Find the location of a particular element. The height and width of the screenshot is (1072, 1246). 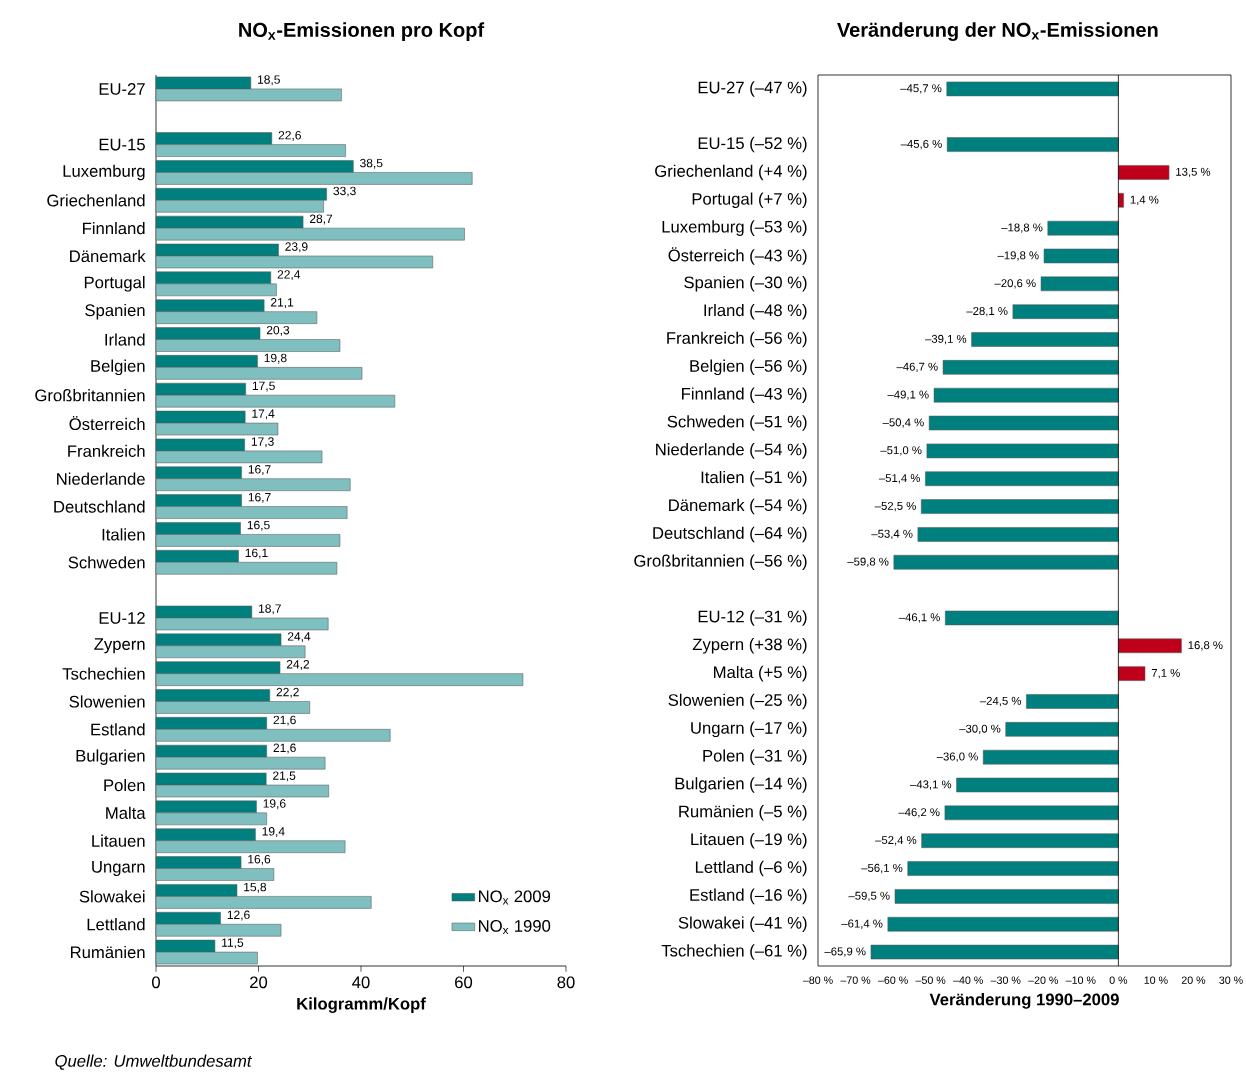

x-tick-label: 30 % is located at coordinates (1231, 980).